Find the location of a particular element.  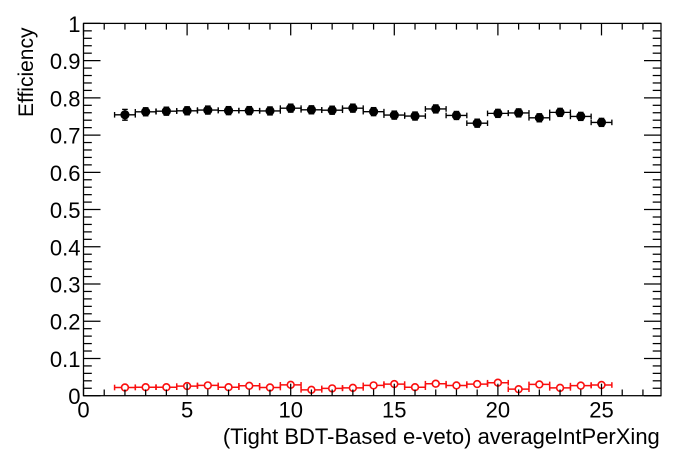

svg-text: 0.3 is located at coordinates (65, 285).